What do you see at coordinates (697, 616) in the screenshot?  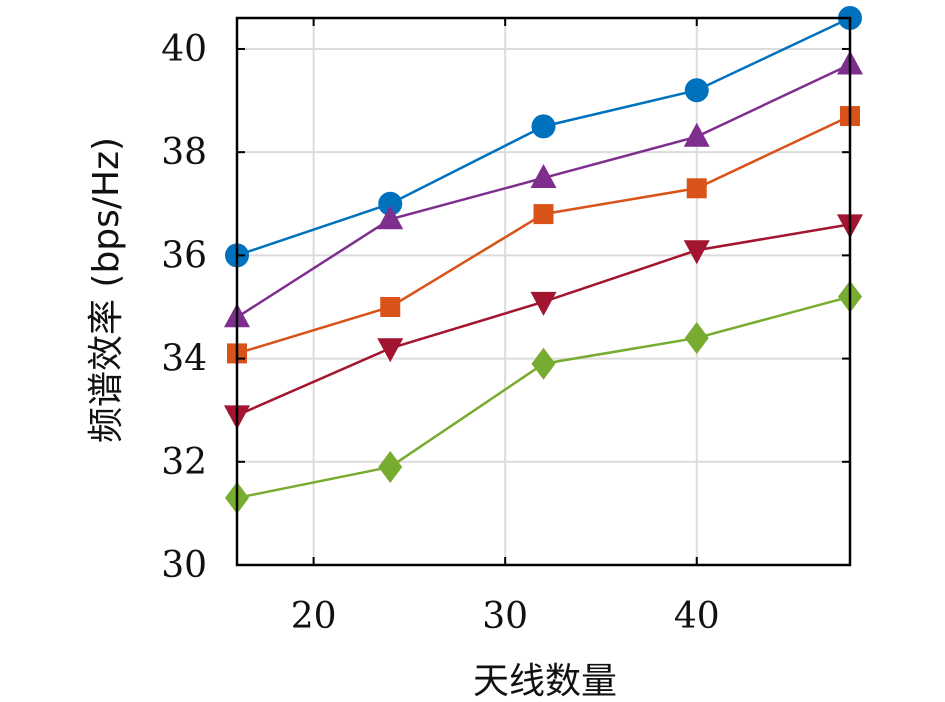 I see `x-tick-label: 40` at bounding box center [697, 616].